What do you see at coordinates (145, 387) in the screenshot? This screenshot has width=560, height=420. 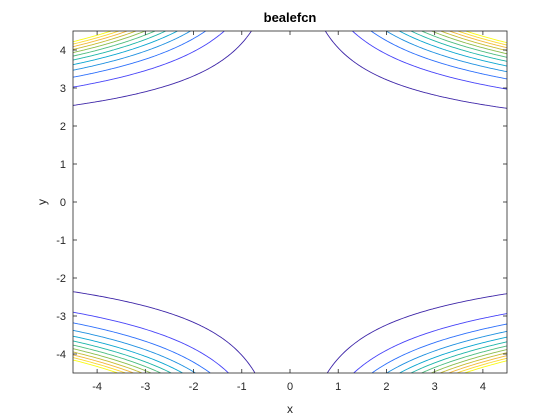 I see `x-tick-label: -3` at bounding box center [145, 387].